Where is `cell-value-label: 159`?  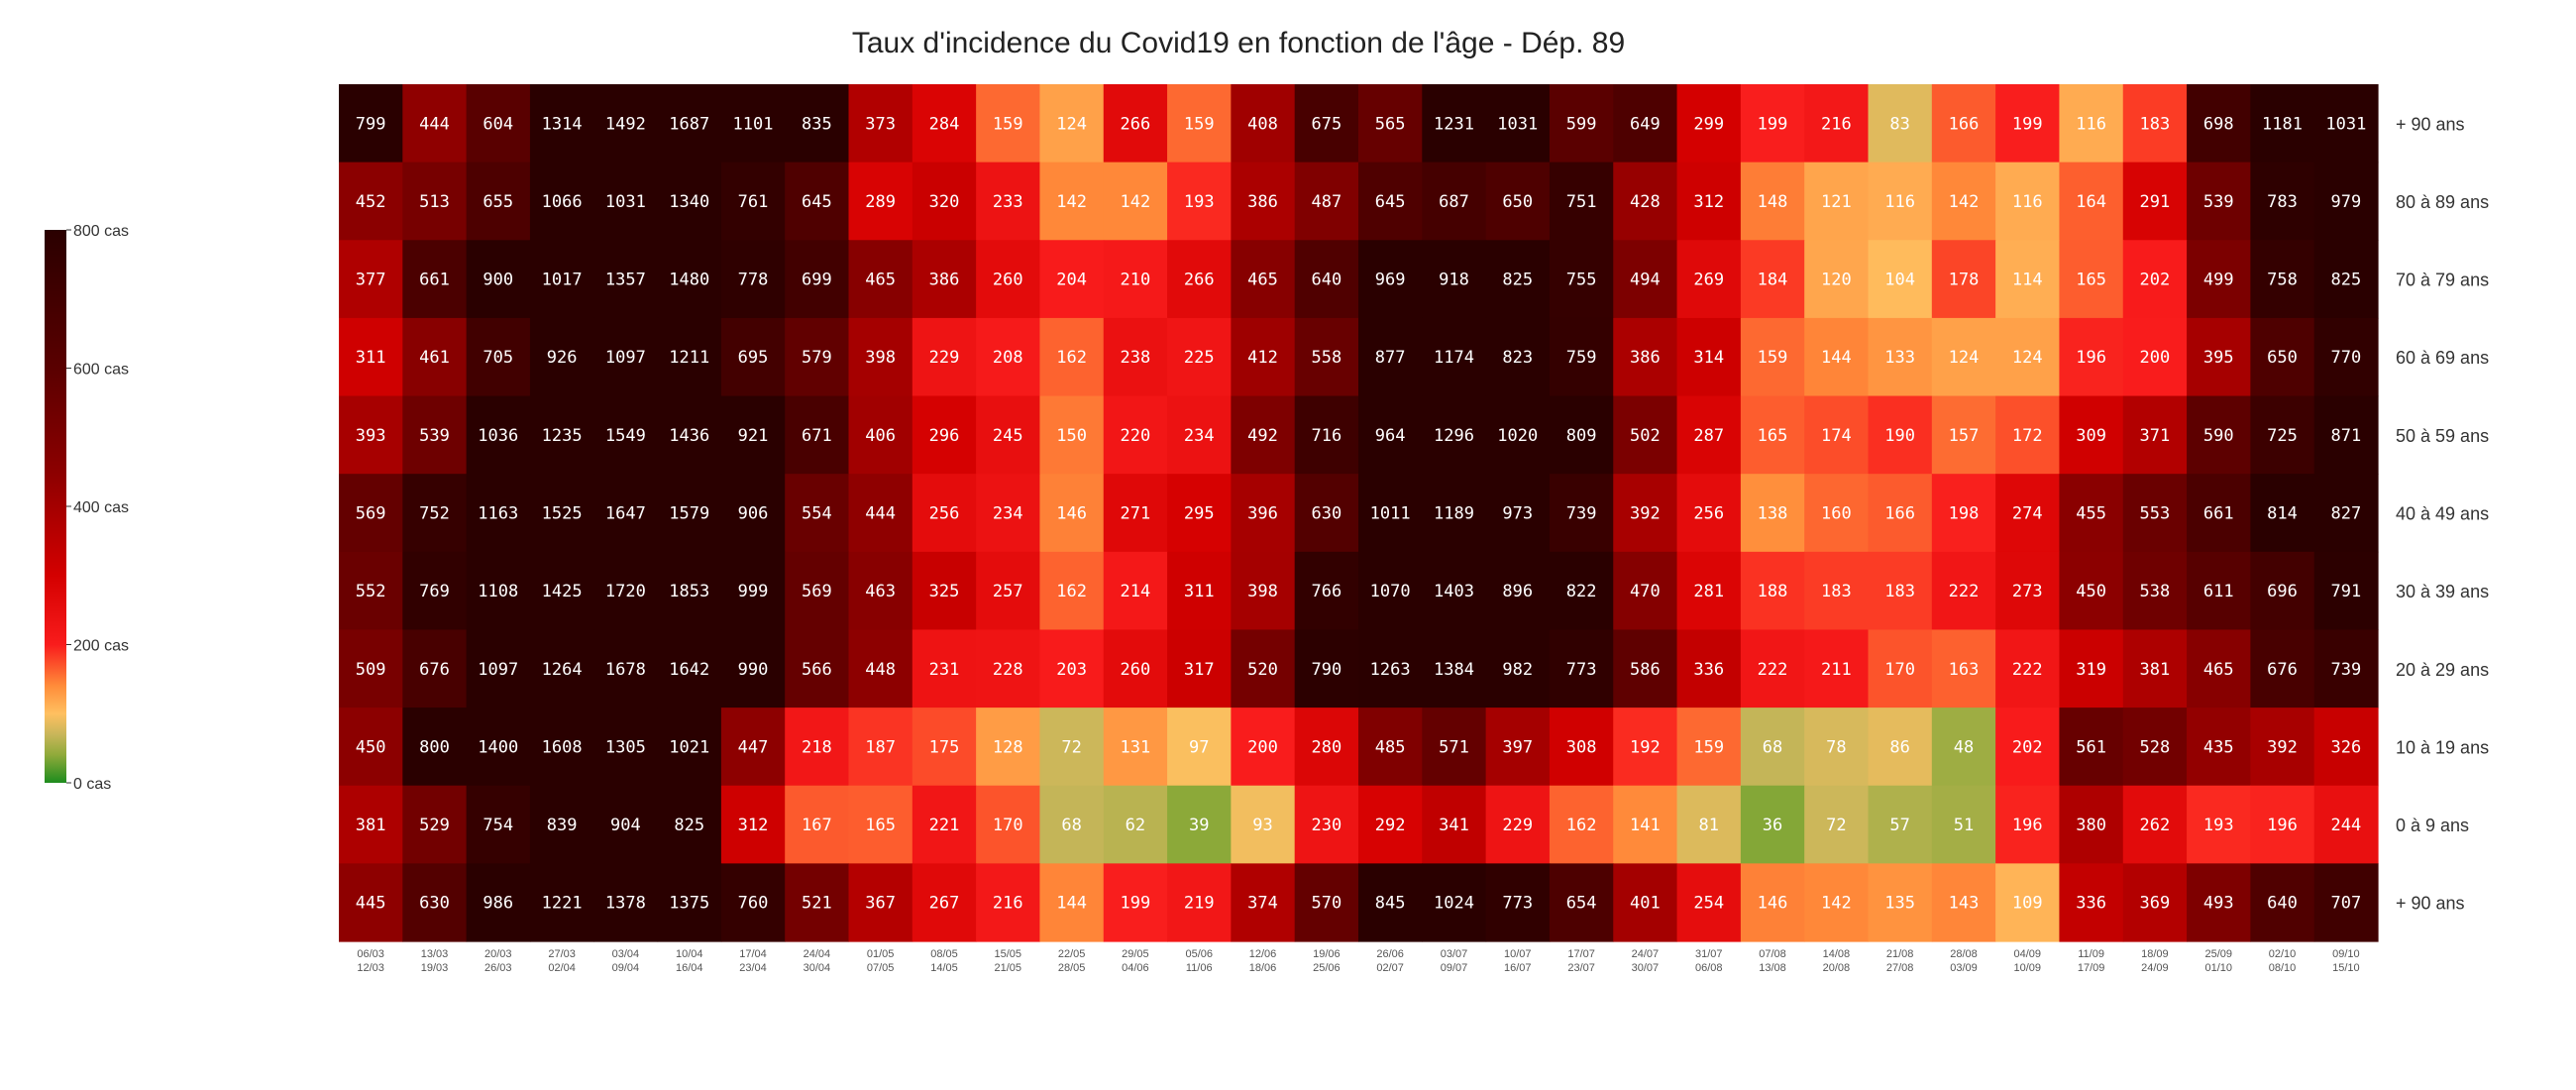
cell-value-label: 159 is located at coordinates (1199, 124).